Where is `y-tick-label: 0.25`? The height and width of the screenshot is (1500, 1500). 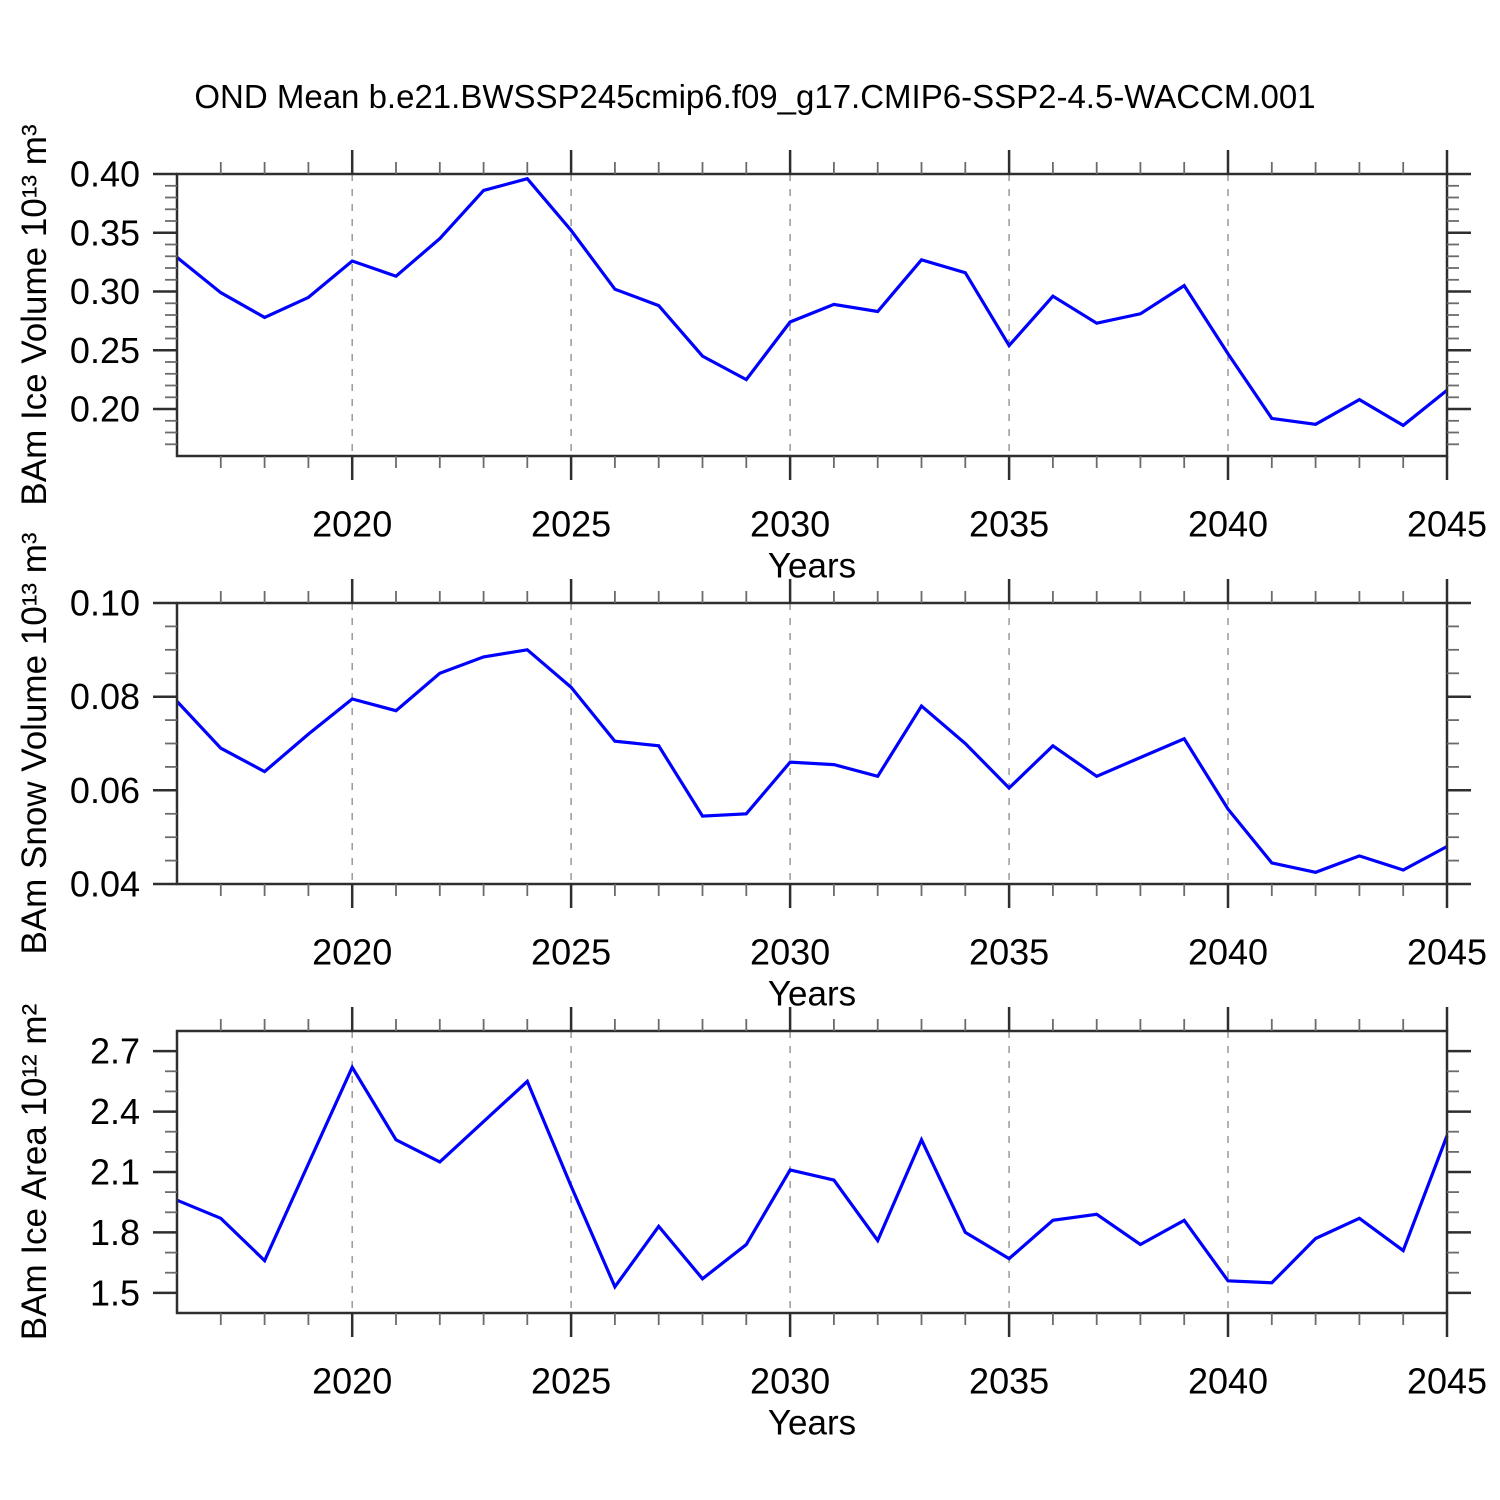
y-tick-label: 0.25 is located at coordinates (105, 350).